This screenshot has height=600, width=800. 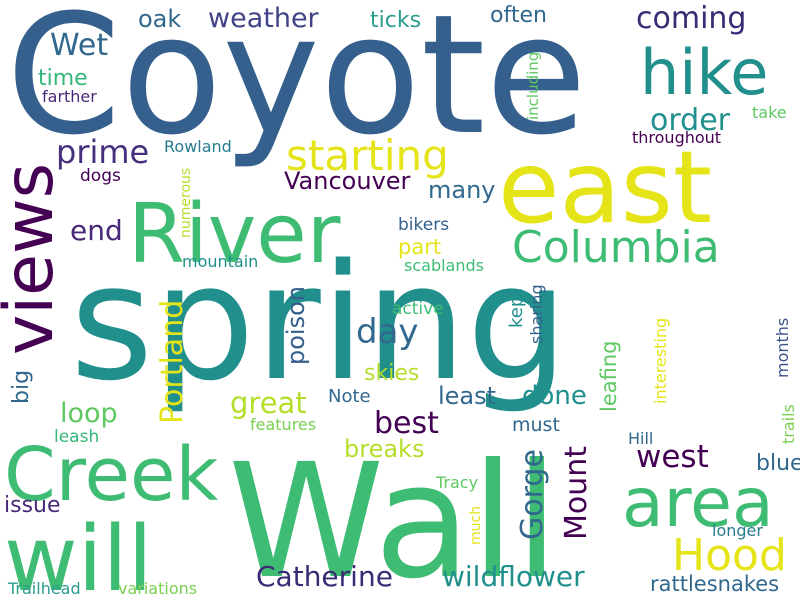 I want to click on word-skies: skies, so click(x=391, y=373).